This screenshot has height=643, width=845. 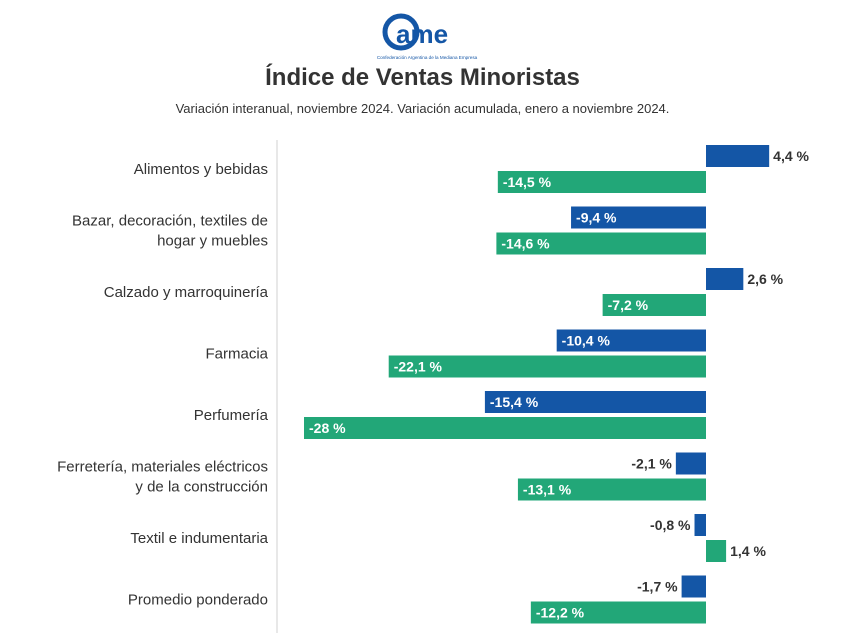 What do you see at coordinates (198, 600) in the screenshot?
I see `category-label: Promedio ponderado` at bounding box center [198, 600].